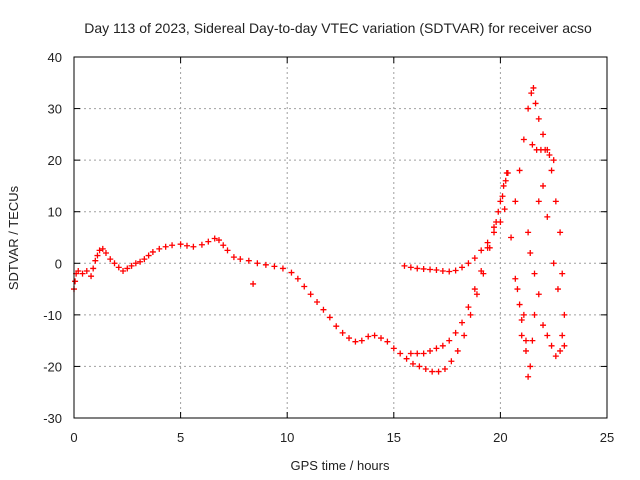  Describe the element at coordinates (55, 109) in the screenshot. I see `y-tick-label: 30` at that location.